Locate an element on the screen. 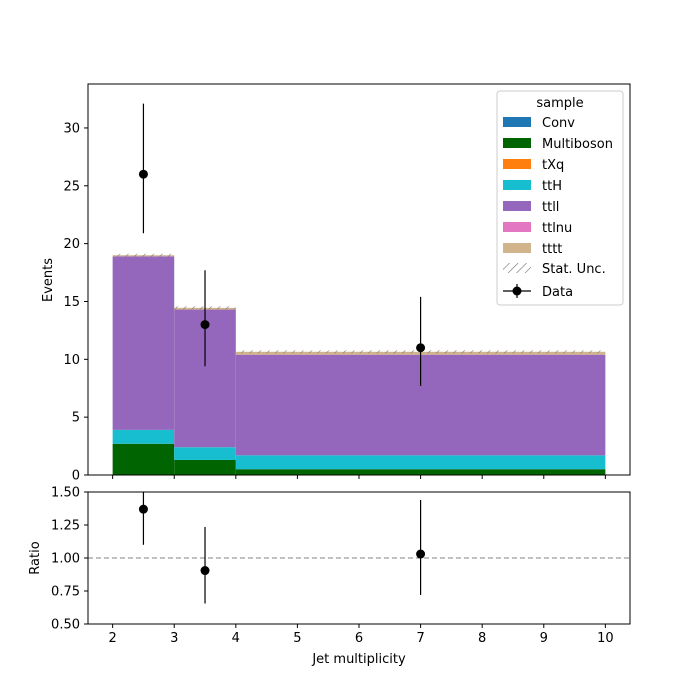 This screenshot has width=700, height=700. x-axis-label: Jet multiplicity is located at coordinates (358, 659).